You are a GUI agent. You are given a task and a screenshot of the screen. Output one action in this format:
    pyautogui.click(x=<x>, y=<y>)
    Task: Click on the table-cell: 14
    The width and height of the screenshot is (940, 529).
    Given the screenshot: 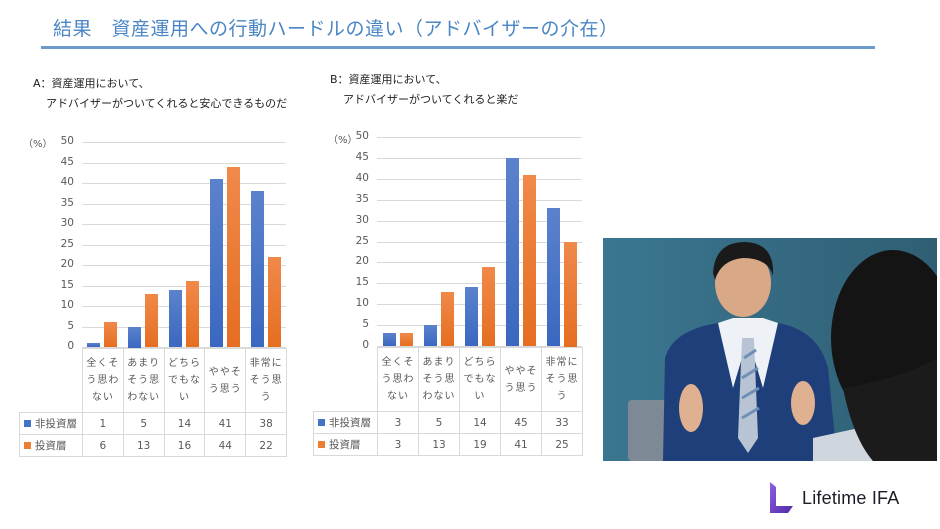 What is the action you would take?
    pyautogui.click(x=184, y=423)
    